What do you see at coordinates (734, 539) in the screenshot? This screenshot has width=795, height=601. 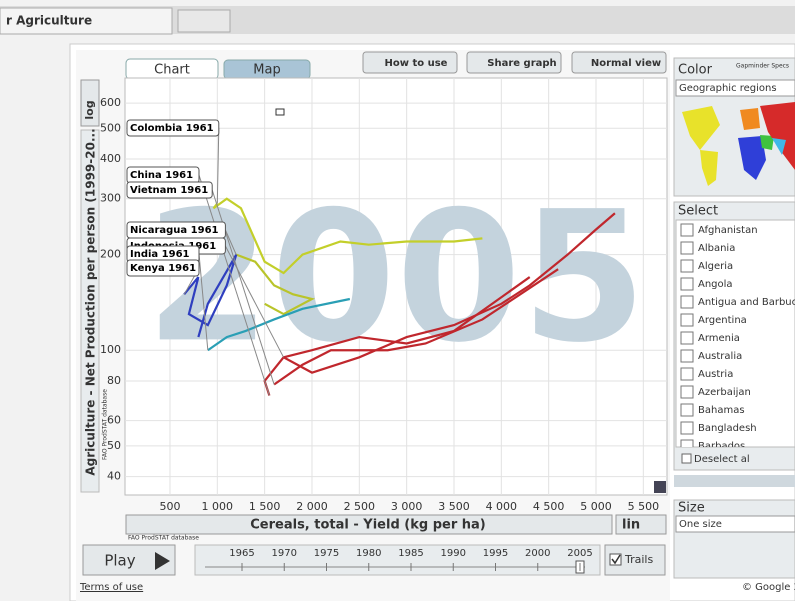 I see `size-panel` at bounding box center [734, 539].